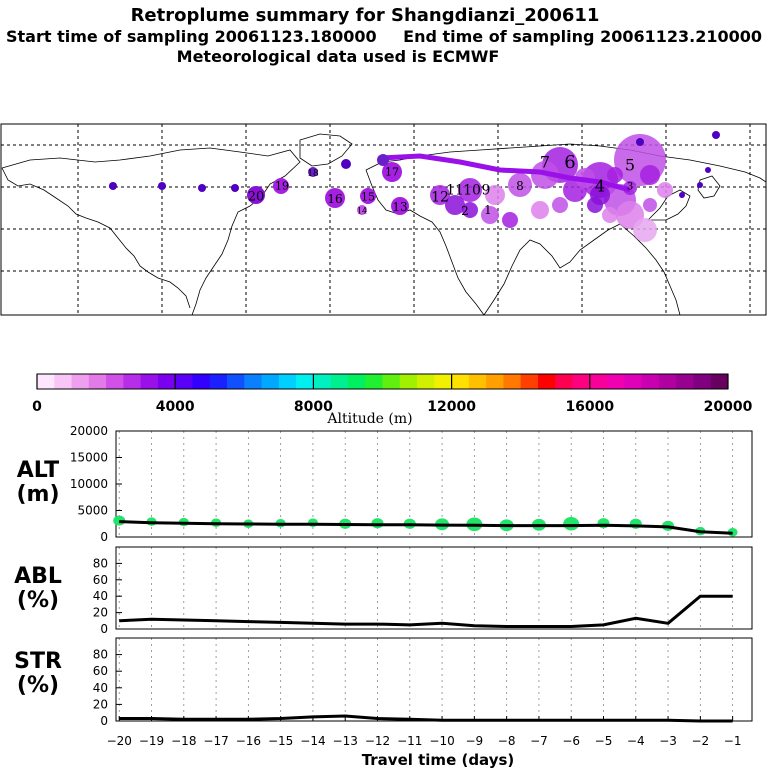 This screenshot has height=768, width=768. I want to click on trajectory-day-label: 2, so click(465, 211).